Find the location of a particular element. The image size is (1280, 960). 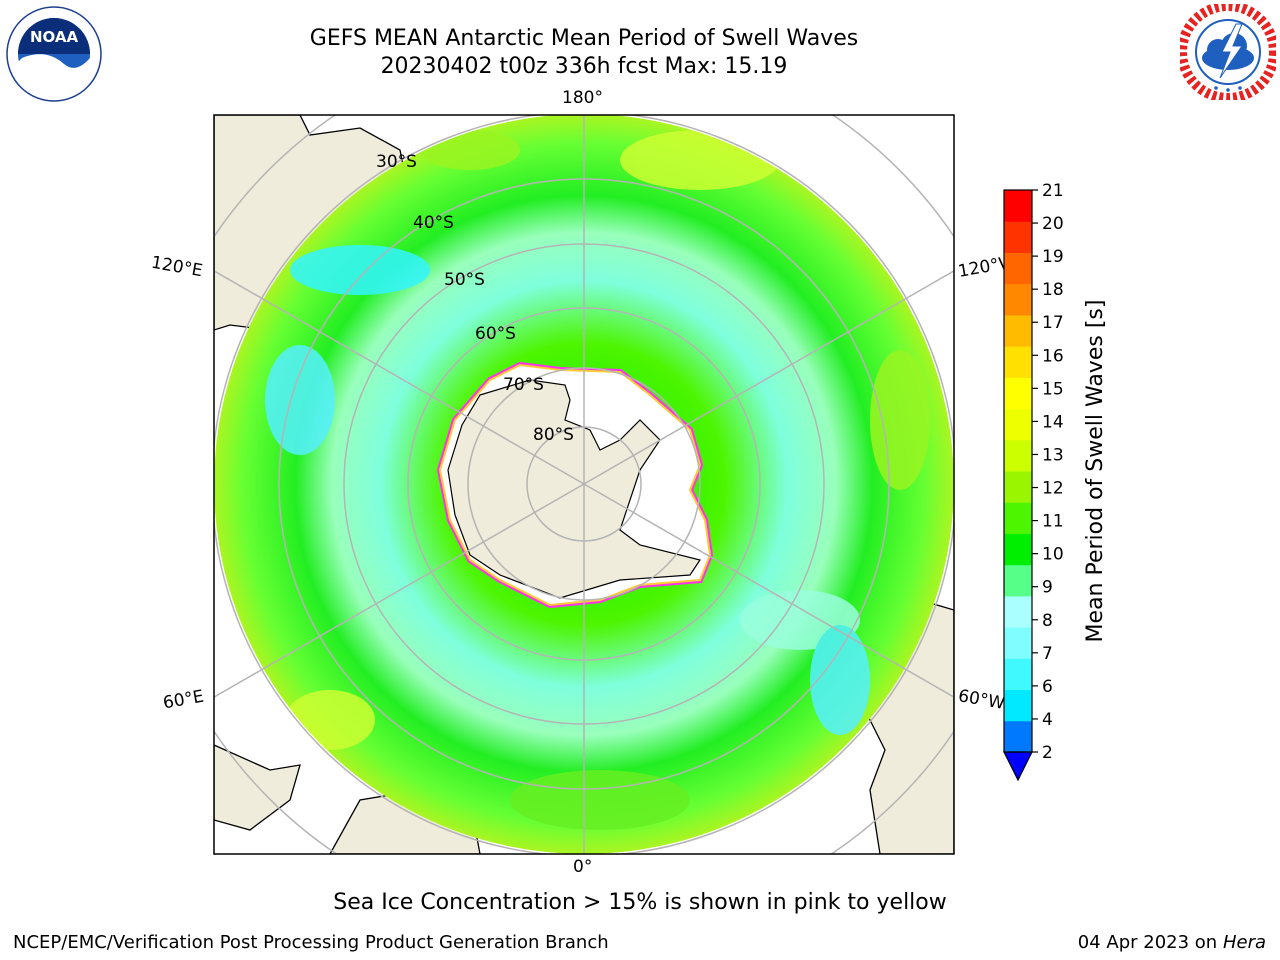

colorbar-tick-label: 6 is located at coordinates (1047, 687).